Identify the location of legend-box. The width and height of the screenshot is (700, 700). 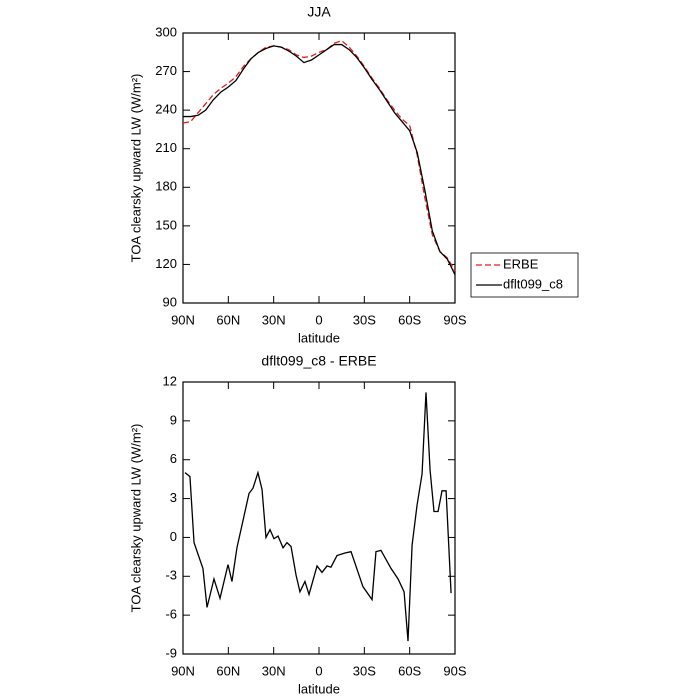
(524, 275).